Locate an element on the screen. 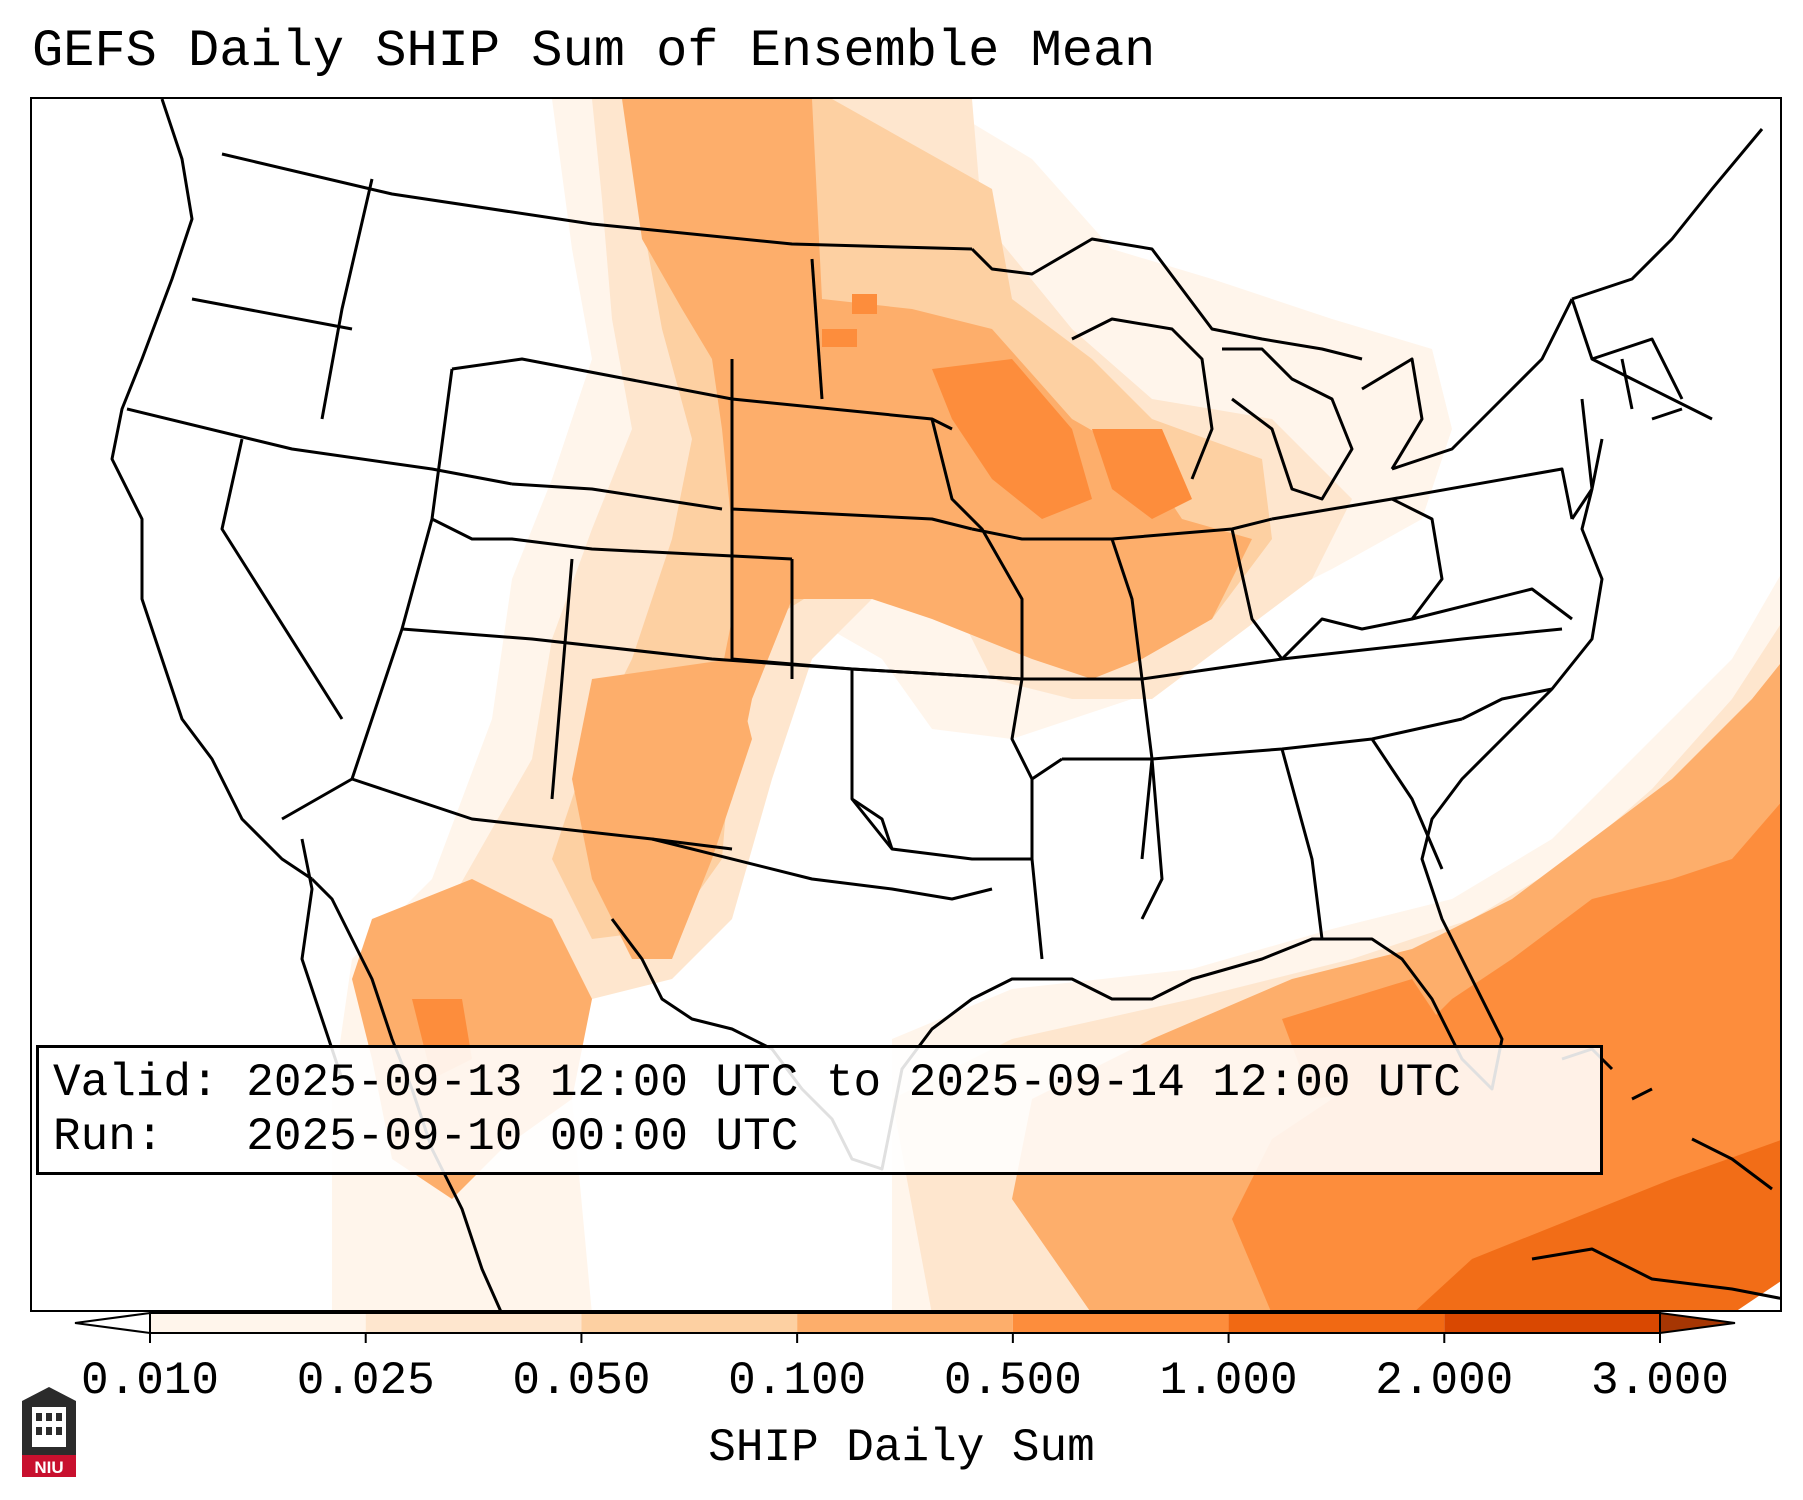  colorbar-tick-label: 0.100 is located at coordinates (797, 1381).